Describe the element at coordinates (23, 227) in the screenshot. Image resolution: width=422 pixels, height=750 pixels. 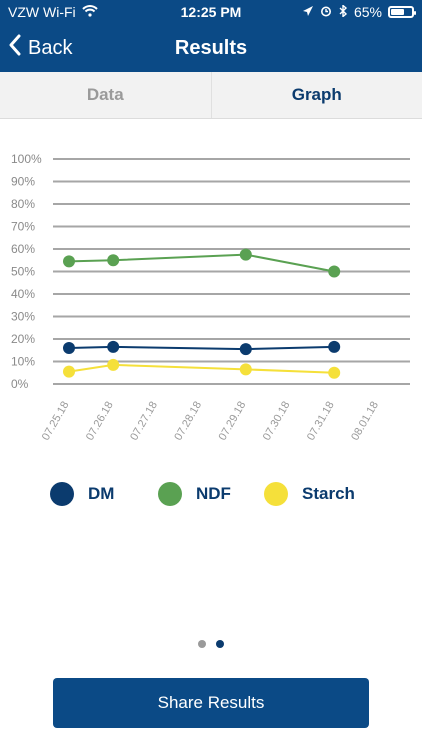
I see `y-tick-label: 70%` at that location.